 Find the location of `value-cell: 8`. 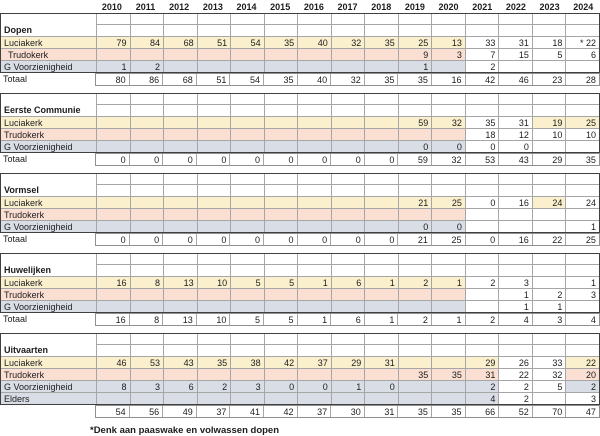

value-cell: 8 is located at coordinates (146, 282).